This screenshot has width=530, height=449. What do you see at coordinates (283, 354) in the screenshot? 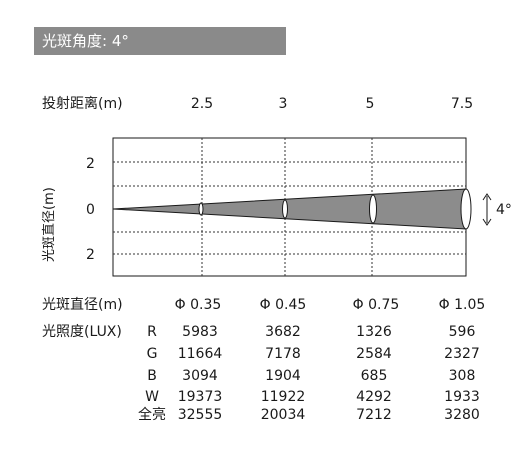
I see `lux-value: 7178` at bounding box center [283, 354].